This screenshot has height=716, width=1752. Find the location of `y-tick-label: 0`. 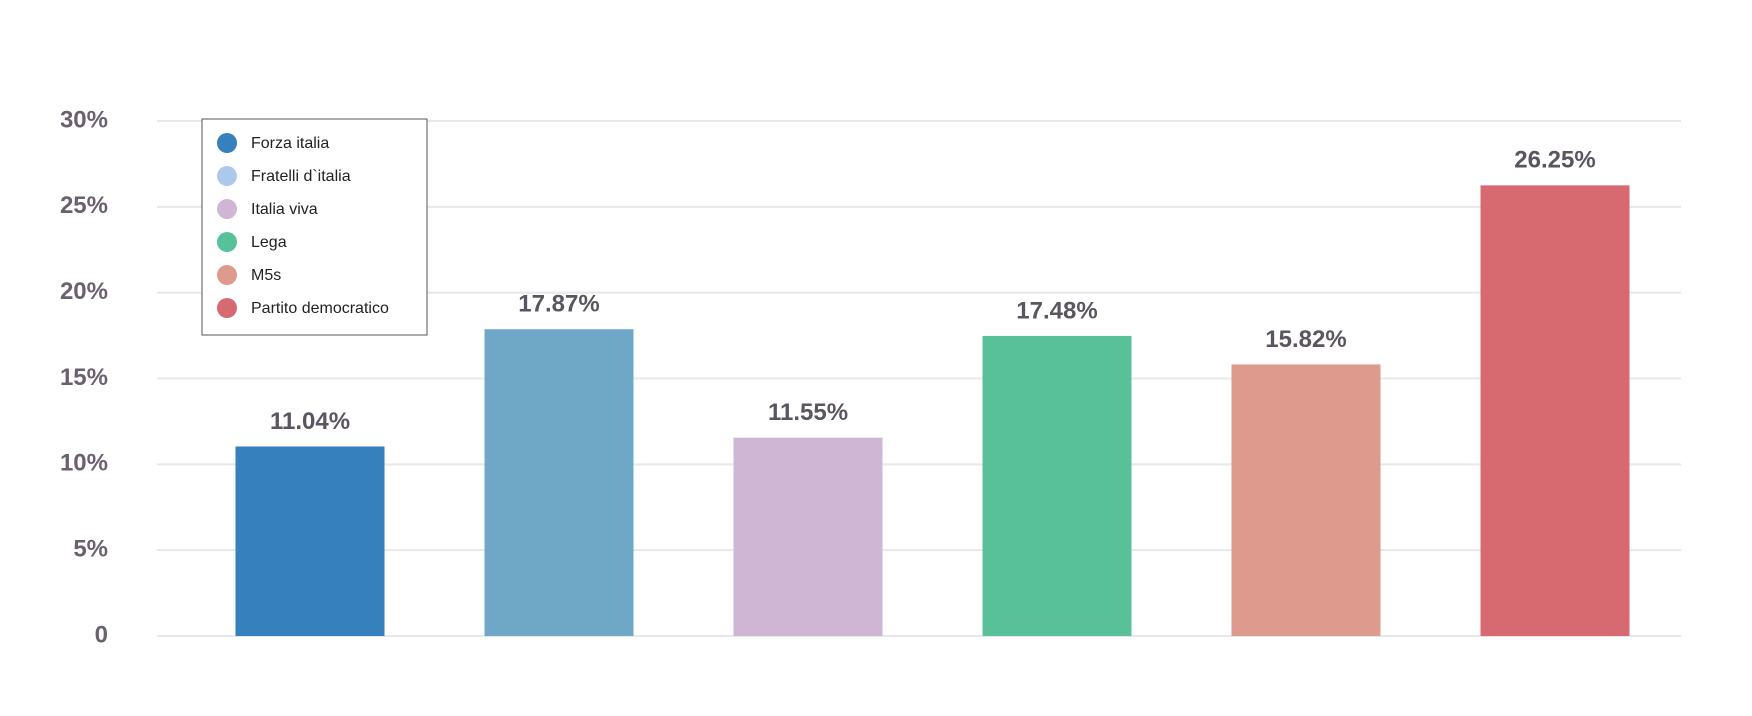

y-tick-label: 0 is located at coordinates (101, 634).